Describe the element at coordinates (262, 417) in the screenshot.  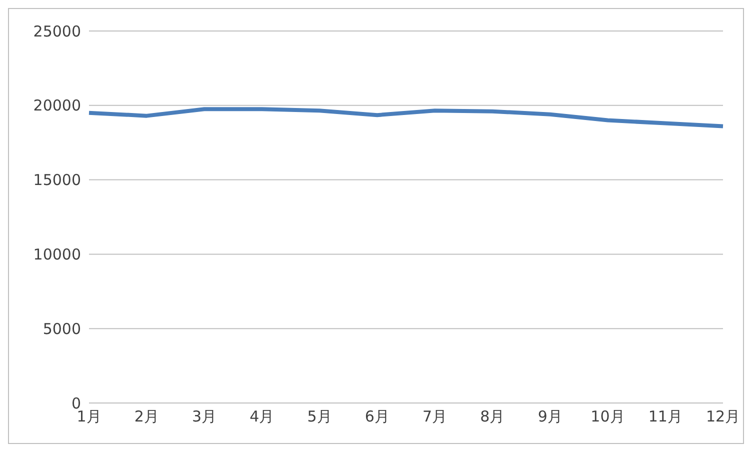
I see `x-tick-label: 4月` at that location.